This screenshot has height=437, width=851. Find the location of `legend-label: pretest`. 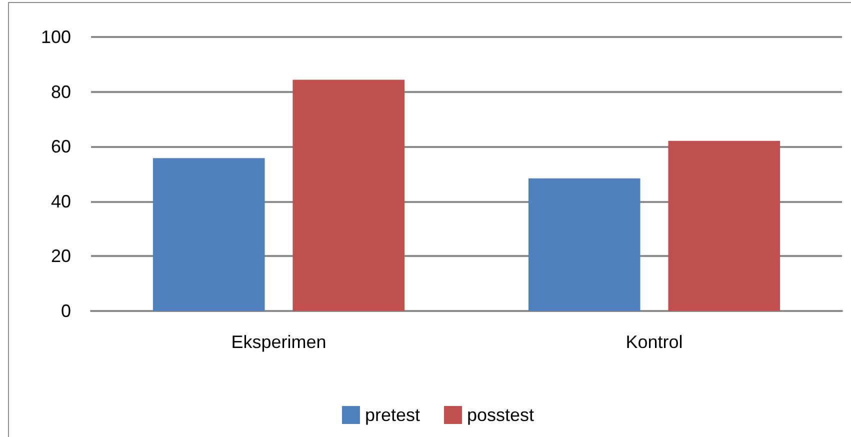

legend-label: pretest is located at coordinates (392, 415).